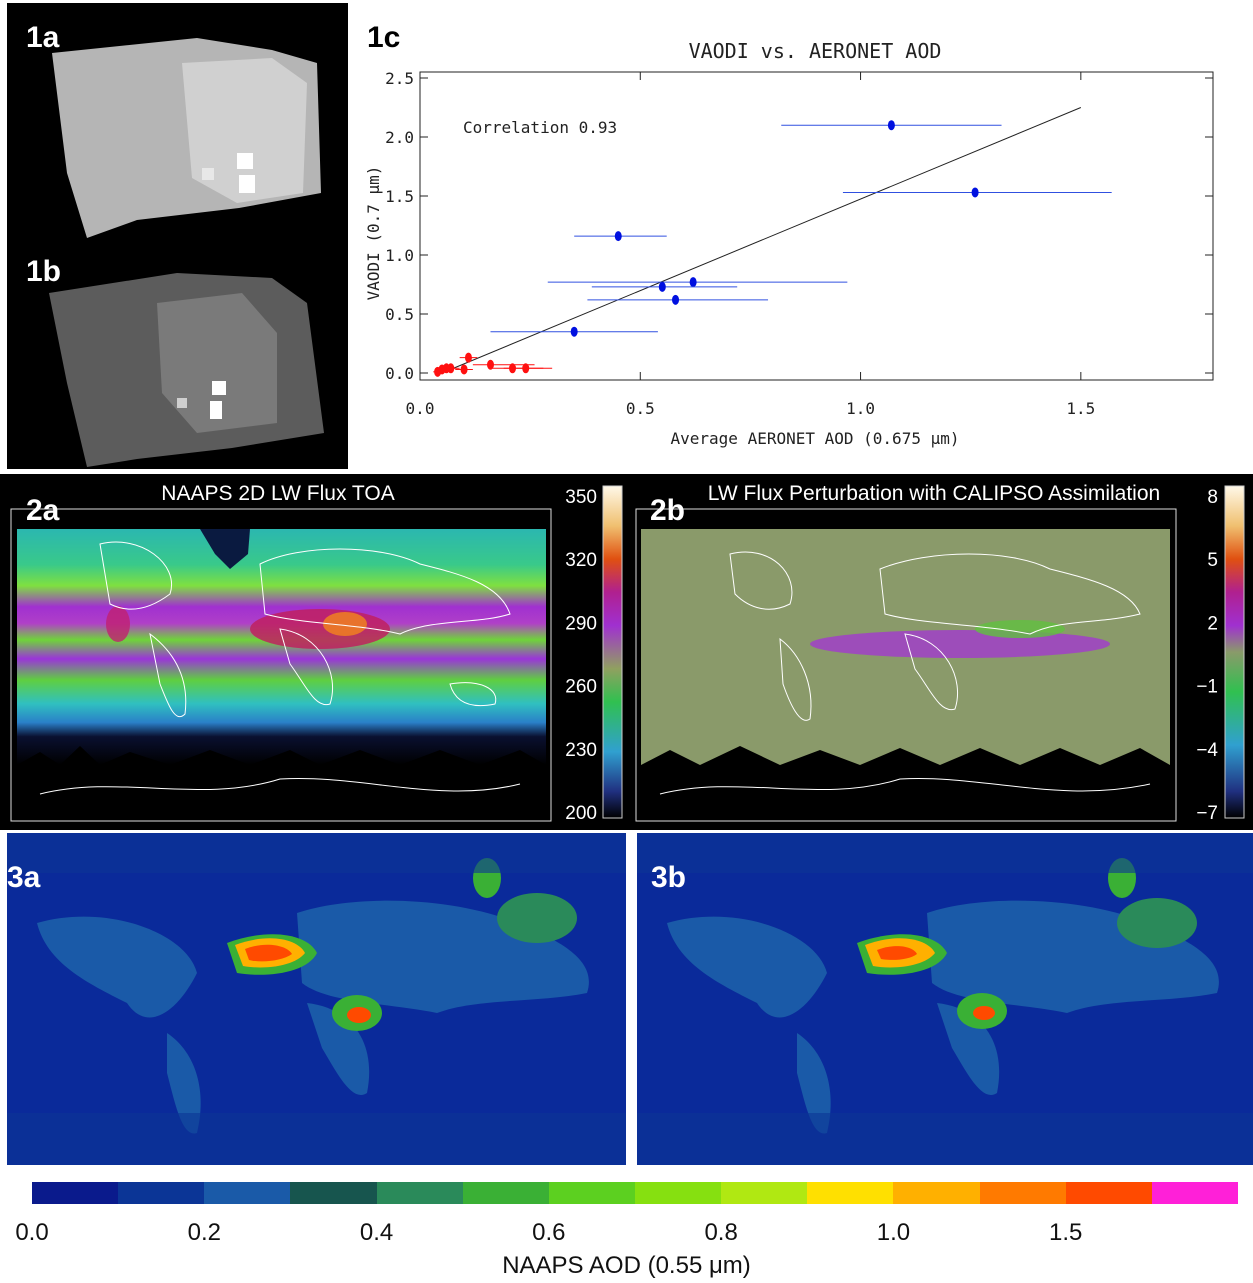  What do you see at coordinates (384, 37) in the screenshot?
I see `panel-label-1c: 1c` at bounding box center [384, 37].